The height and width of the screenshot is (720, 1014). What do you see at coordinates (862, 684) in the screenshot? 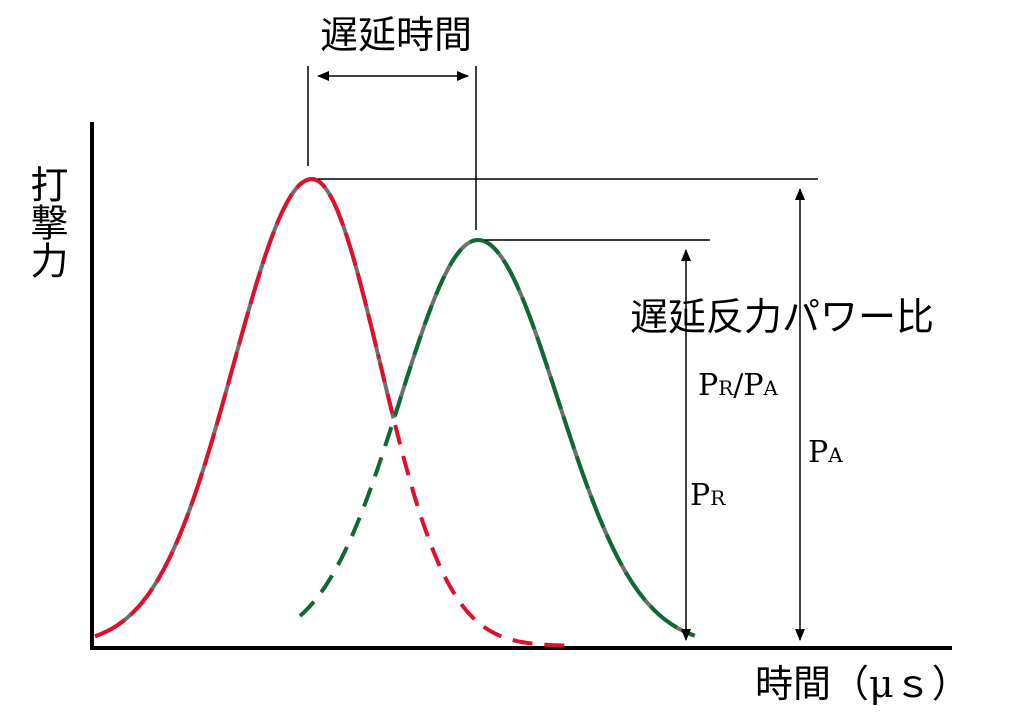
I see `x-axis-label: 時間（μｓ）` at bounding box center [862, 684].